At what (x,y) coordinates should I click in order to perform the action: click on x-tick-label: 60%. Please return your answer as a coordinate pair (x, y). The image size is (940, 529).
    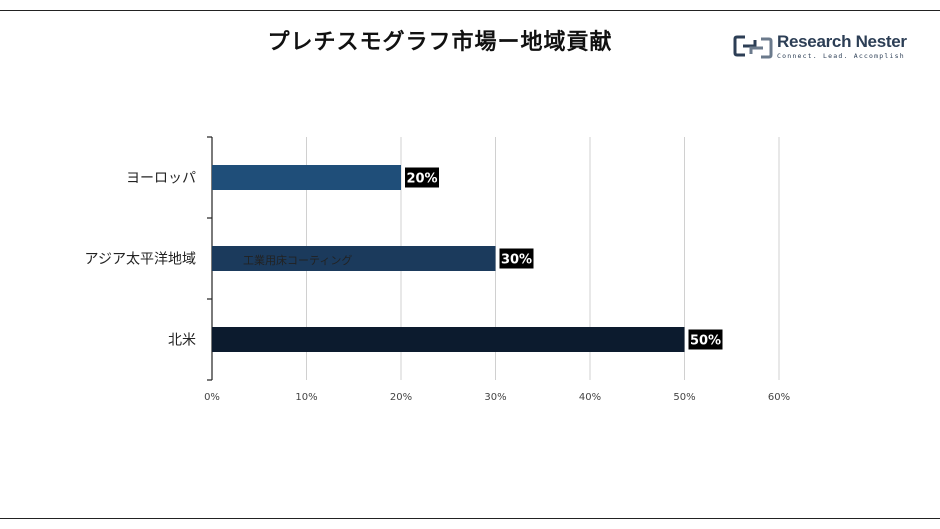
    Looking at the image, I should click on (779, 397).